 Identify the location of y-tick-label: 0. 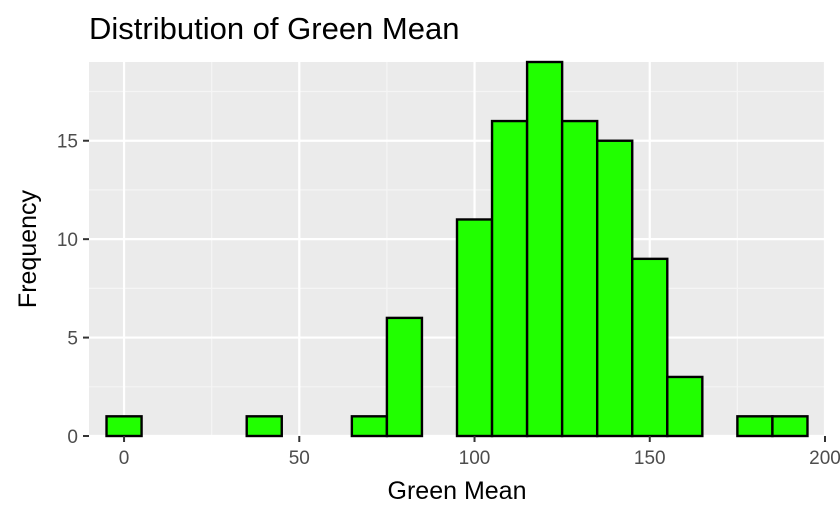
(72, 437).